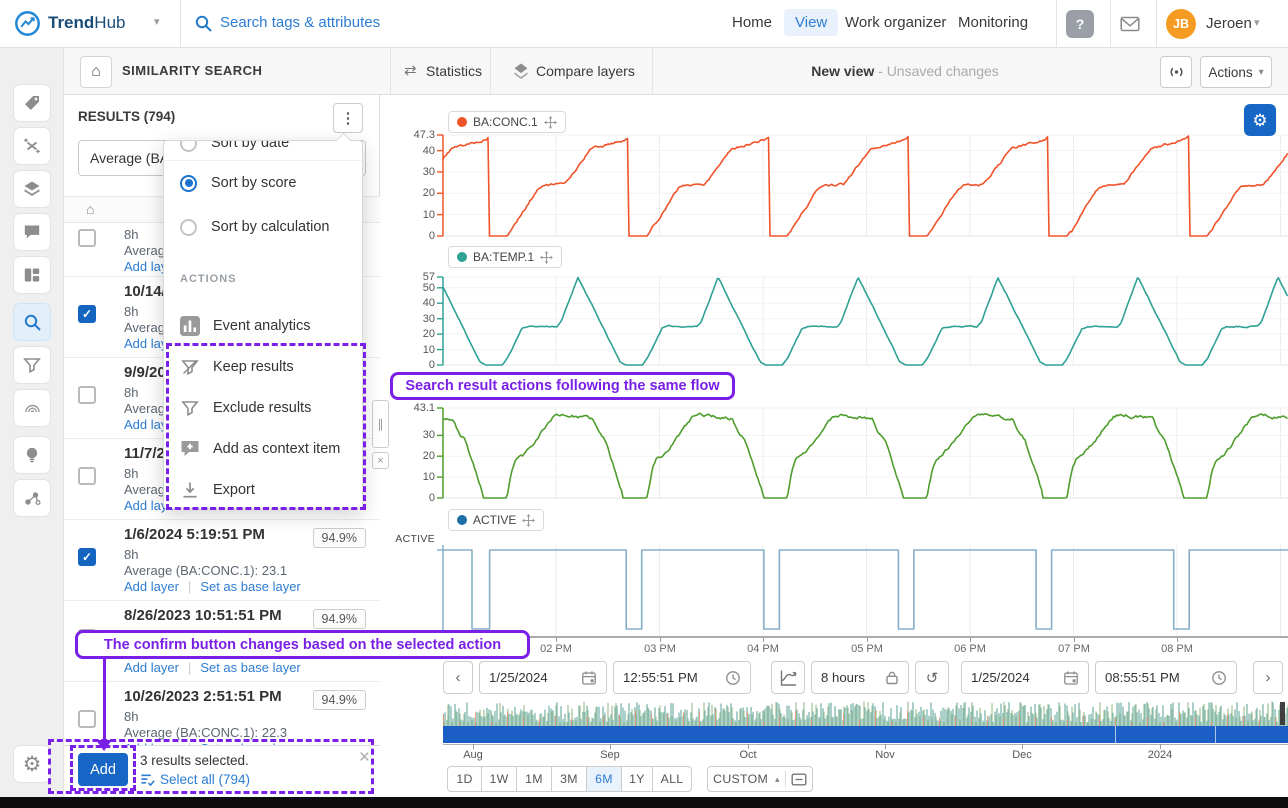  I want to click on history-button: ↺, so click(932, 677).